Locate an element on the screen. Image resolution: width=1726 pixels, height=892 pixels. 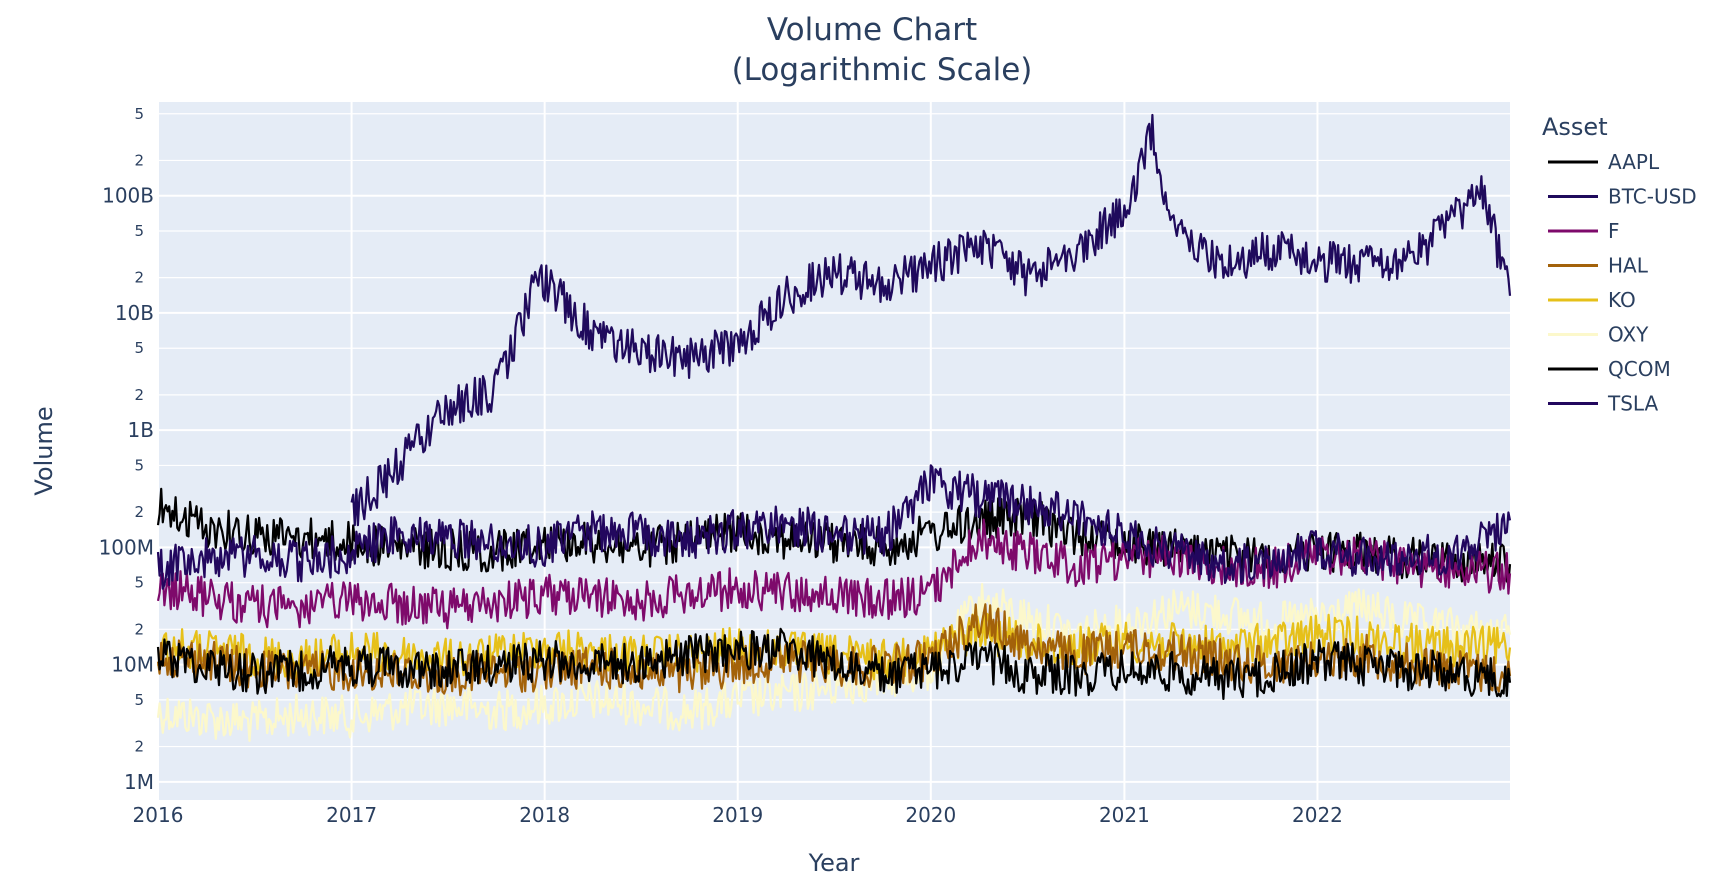
legend-item-f: F is located at coordinates (1614, 231).